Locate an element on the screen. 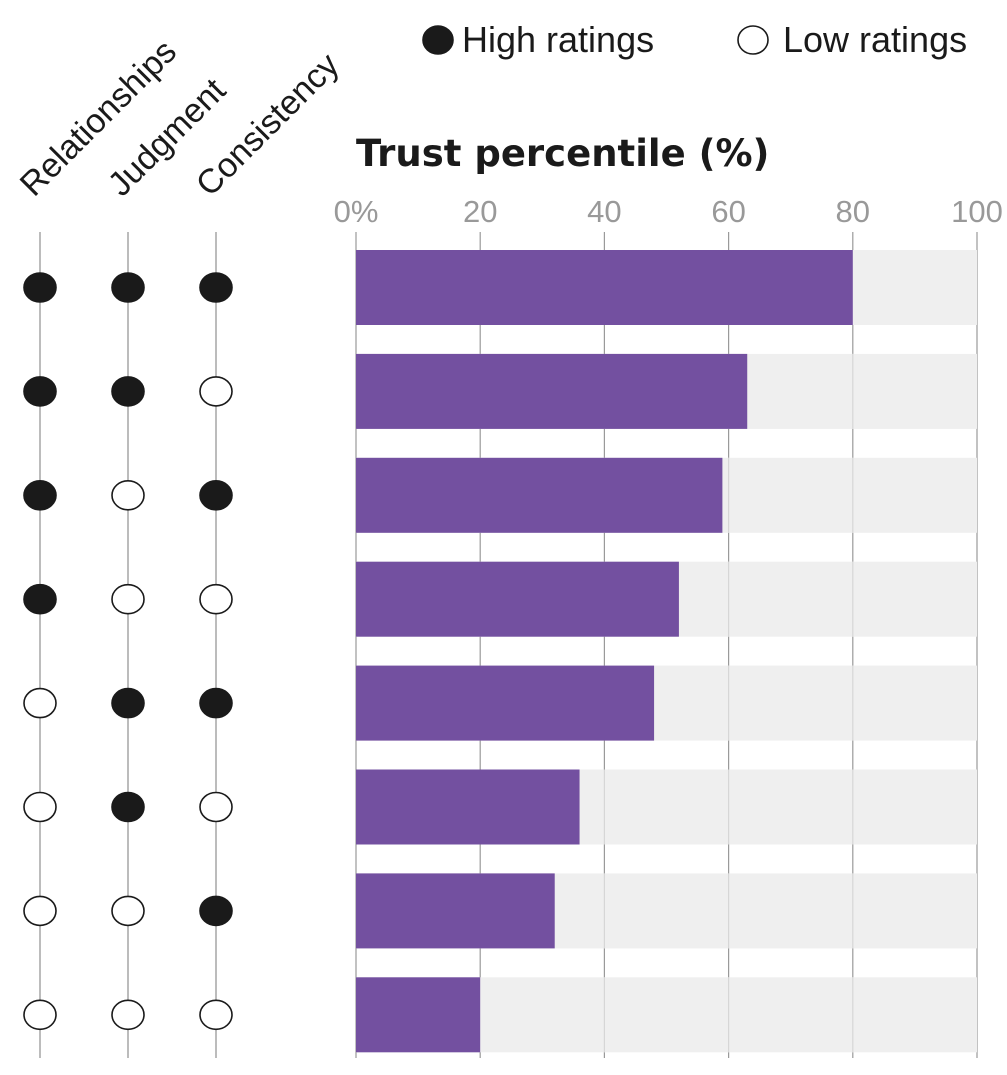 Image resolution: width=1007 pixels, height=1075 pixels. dimension-label: Consistency is located at coordinates (268, 125).